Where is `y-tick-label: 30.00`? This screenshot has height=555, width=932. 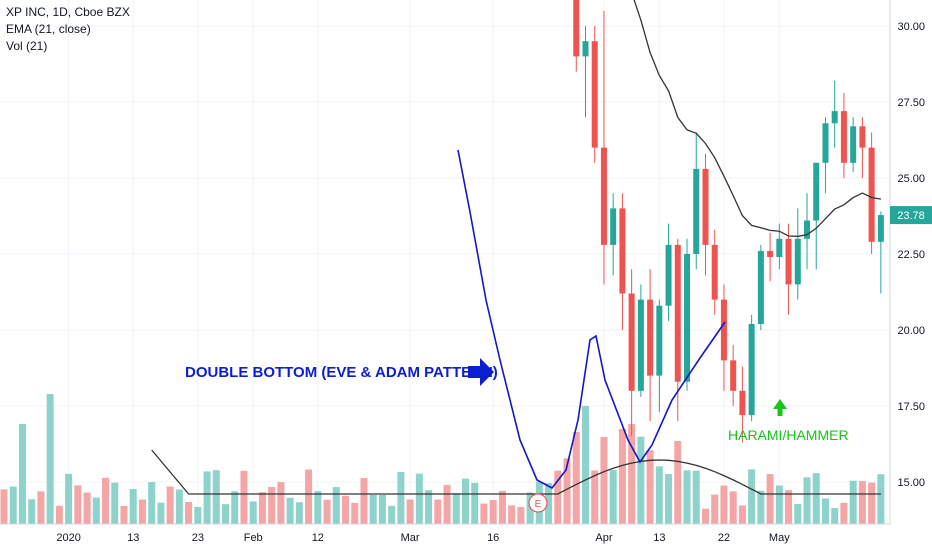 y-tick-label: 30.00 is located at coordinates (911, 27).